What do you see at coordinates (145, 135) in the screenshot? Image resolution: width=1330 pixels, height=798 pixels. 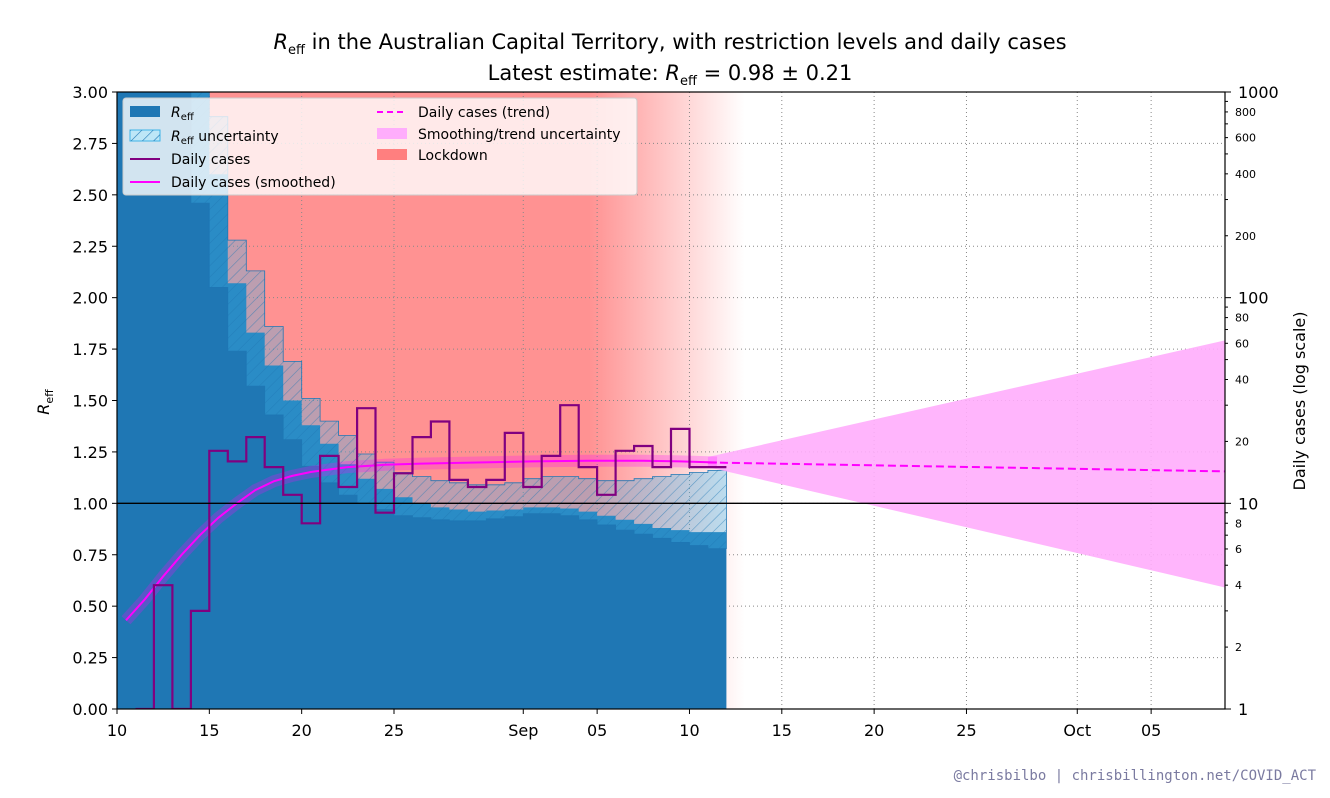 I see `legend-swatch-hatch` at bounding box center [145, 135].